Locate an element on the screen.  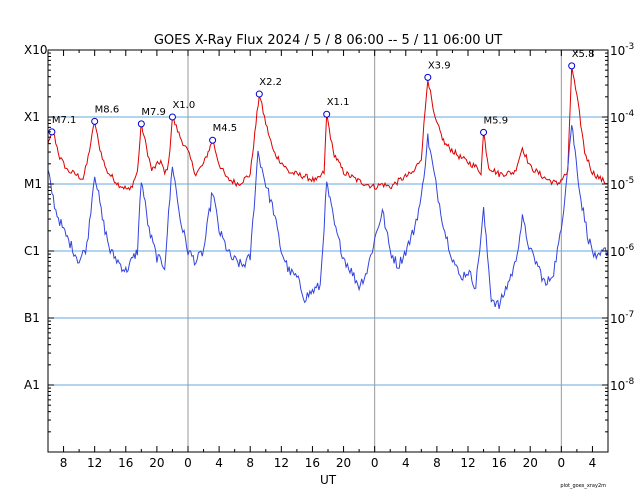
right-axis-label: 10⁻³ is located at coordinates (622, 50).